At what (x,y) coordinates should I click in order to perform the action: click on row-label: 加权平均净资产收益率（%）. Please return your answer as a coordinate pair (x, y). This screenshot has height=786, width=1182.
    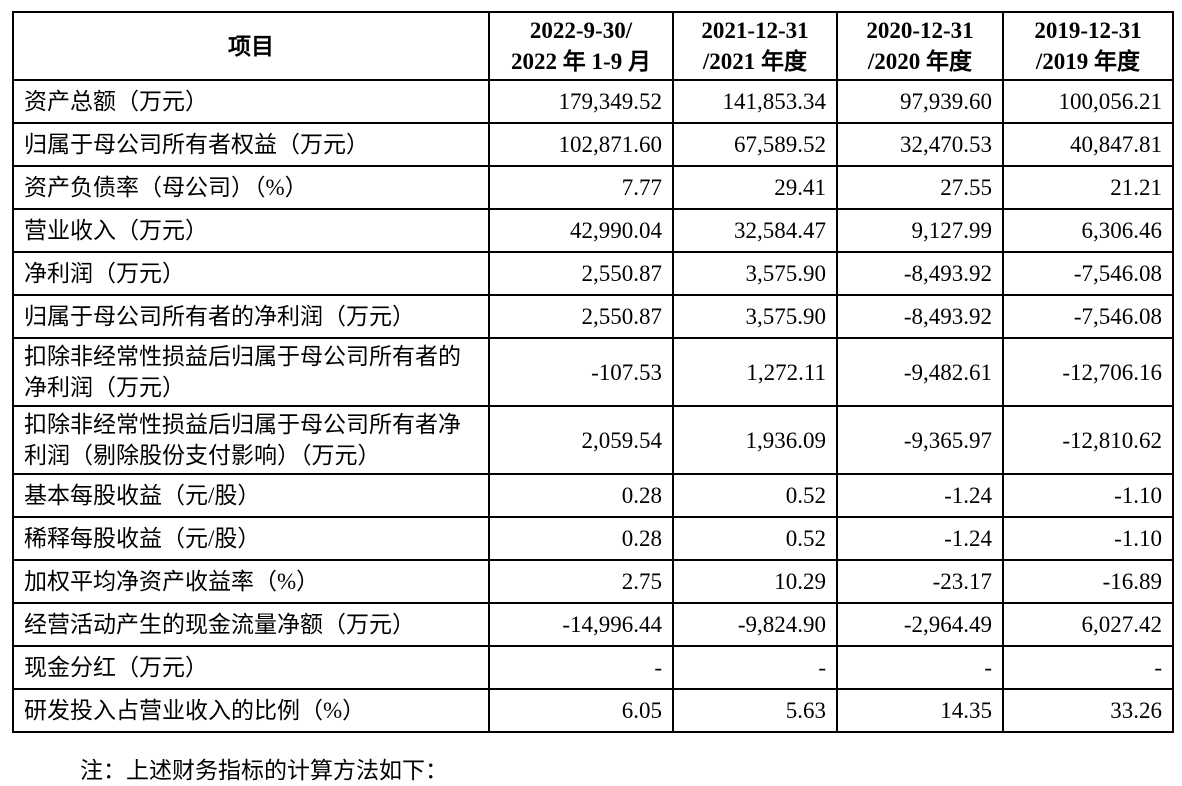
    Looking at the image, I should click on (251, 581).